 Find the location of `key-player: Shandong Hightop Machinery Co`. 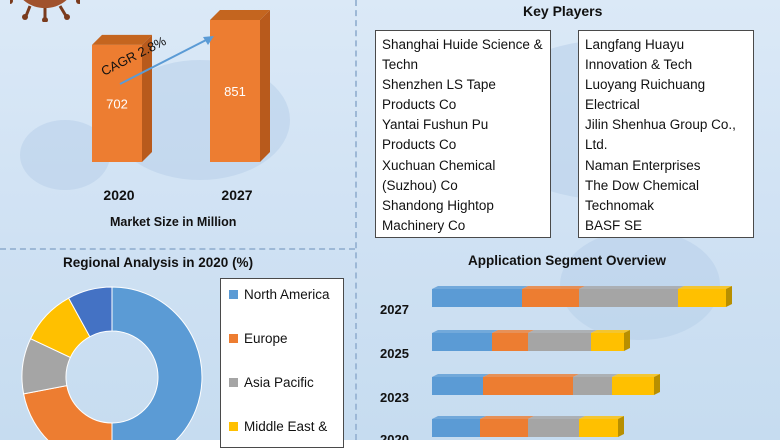

key-player: Shandong Hightop Machinery Co is located at coordinates (438, 215).